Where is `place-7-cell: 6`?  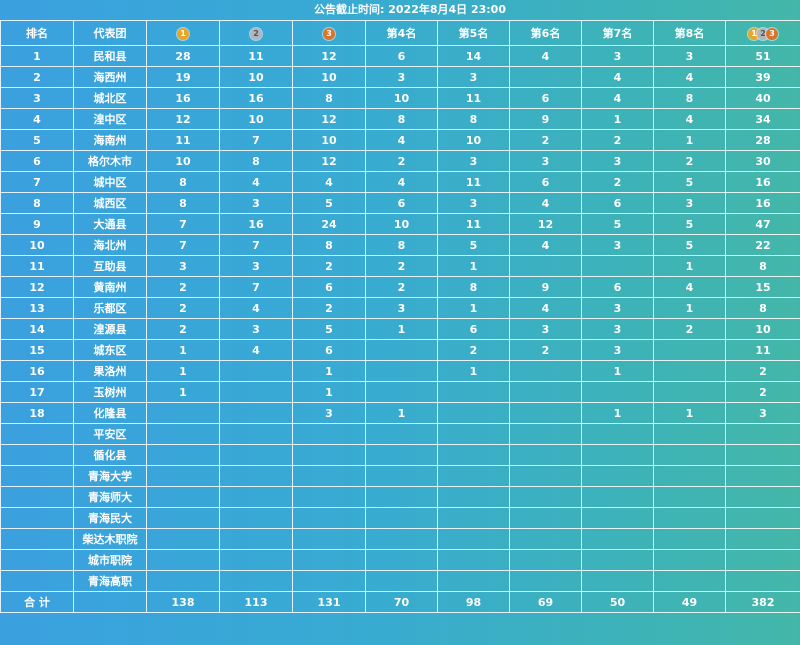
place-7-cell: 6 is located at coordinates (617, 203).